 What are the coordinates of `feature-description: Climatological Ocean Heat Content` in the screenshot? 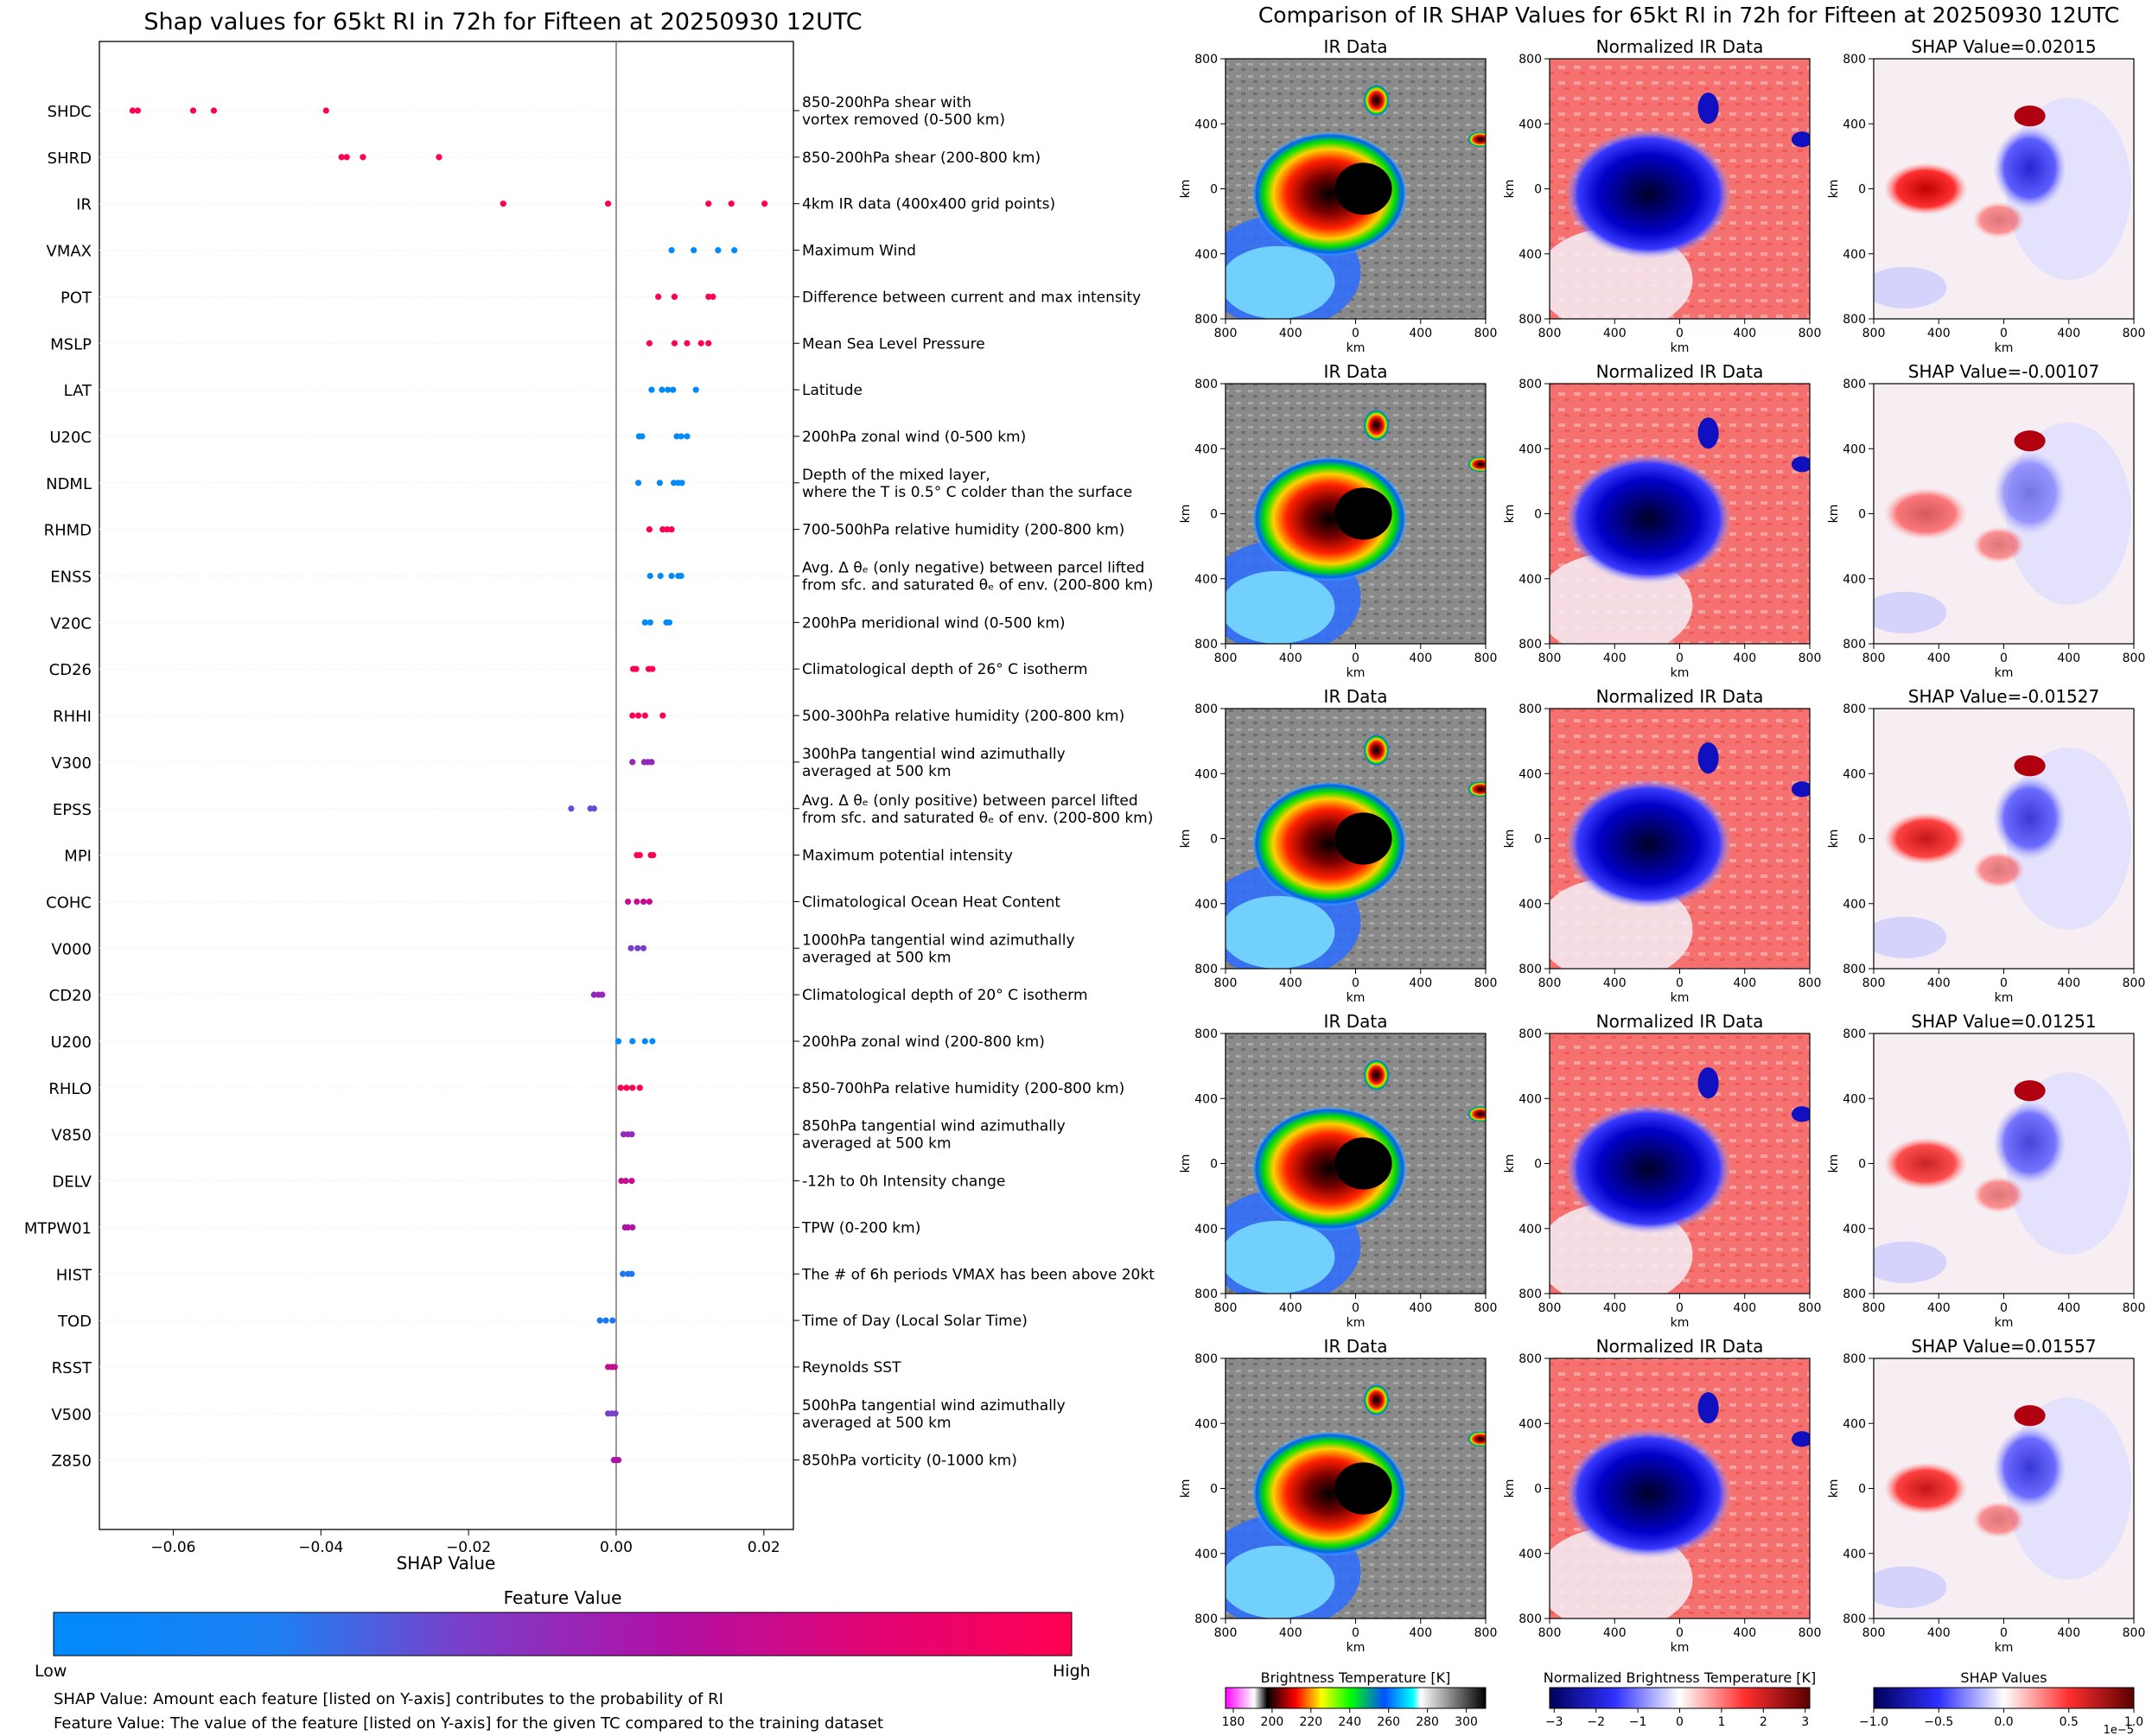 It's located at (931, 902).